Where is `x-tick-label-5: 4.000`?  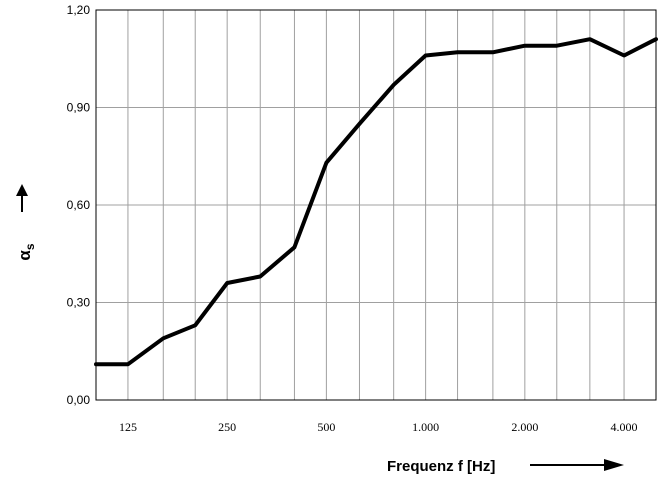
x-tick-label-5: 4.000 is located at coordinates (624, 427).